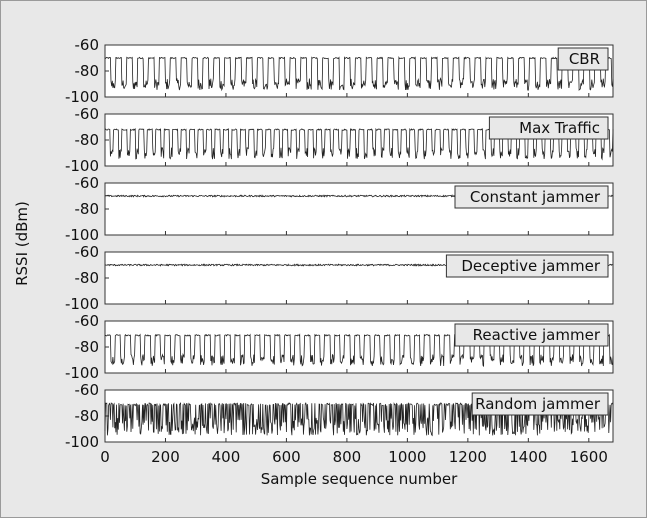 Image resolution: width=647 pixels, height=518 pixels. I want to click on x-tick-label: 1600, so click(589, 457).